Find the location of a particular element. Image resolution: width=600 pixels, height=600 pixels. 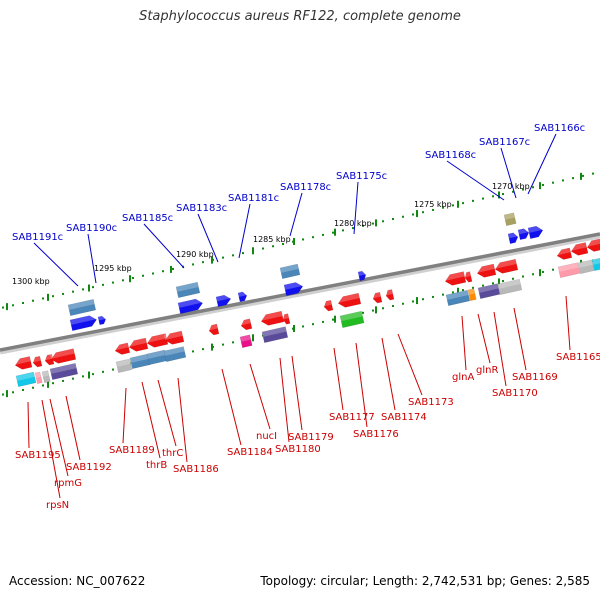

label-bottom: glnA is located at coordinates (463, 377).